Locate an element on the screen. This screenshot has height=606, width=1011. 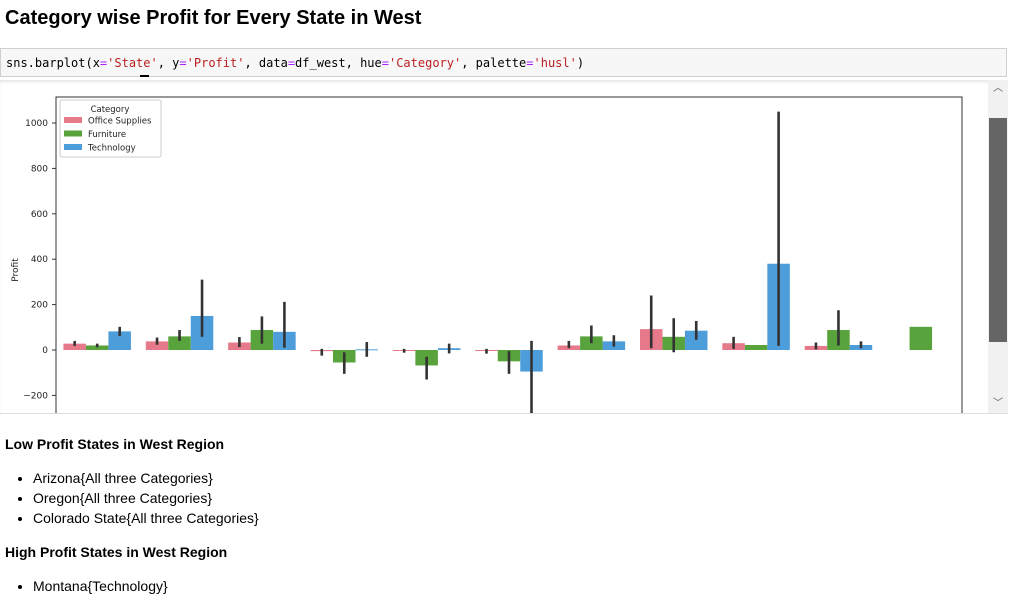
list-item: Montana{Technology} is located at coordinates (100, 586).